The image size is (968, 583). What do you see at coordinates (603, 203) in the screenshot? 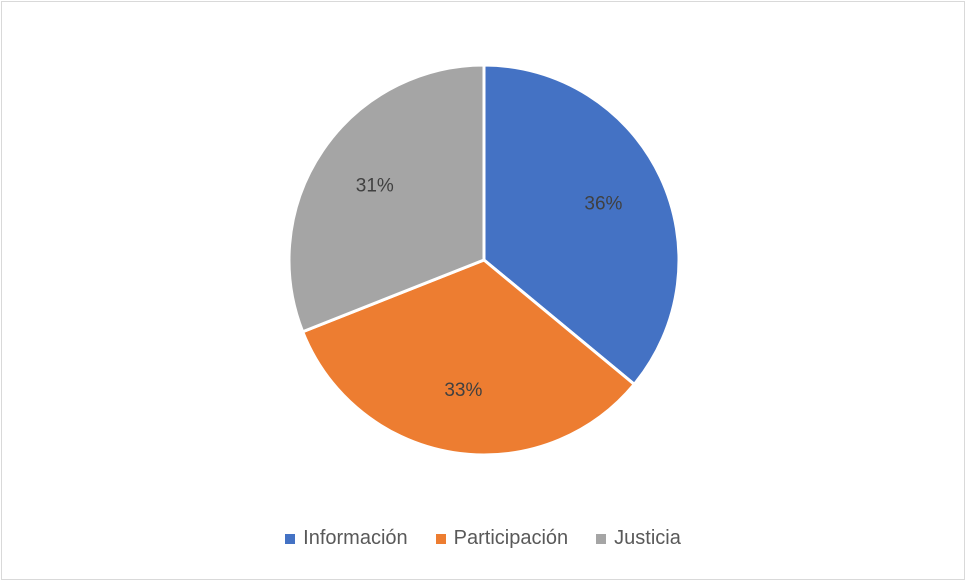
I see `data-label-informacion: 36%` at bounding box center [603, 203].